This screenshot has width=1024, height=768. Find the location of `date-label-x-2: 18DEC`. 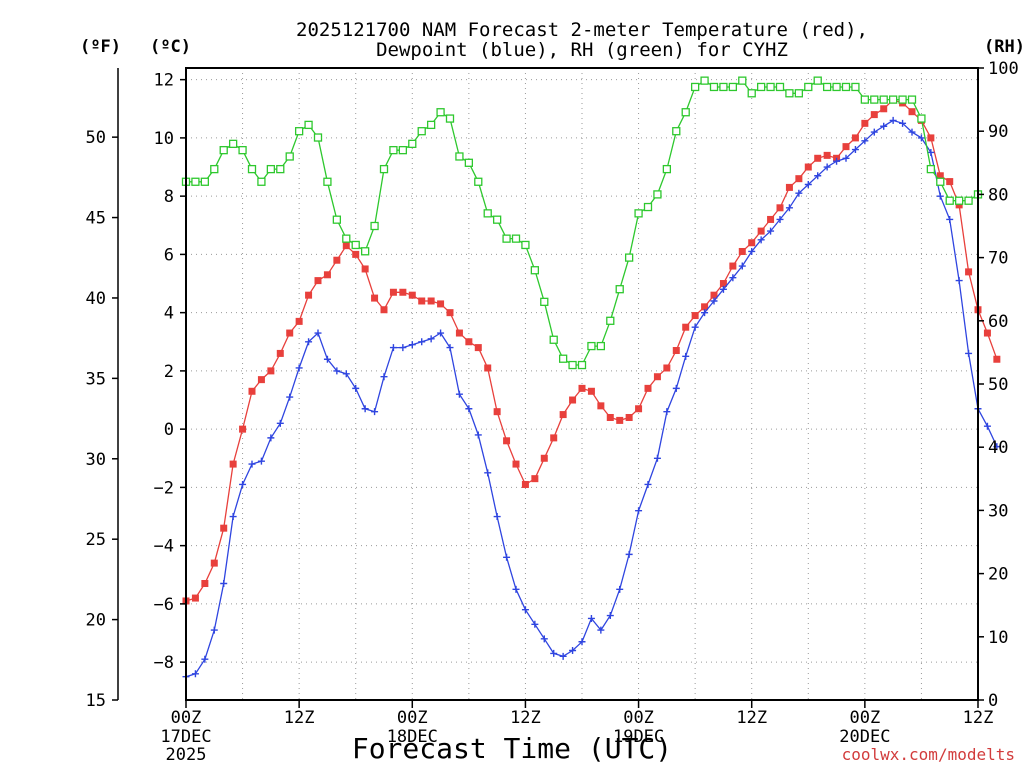

date-label-x-2: 18DEC is located at coordinates (412, 737).